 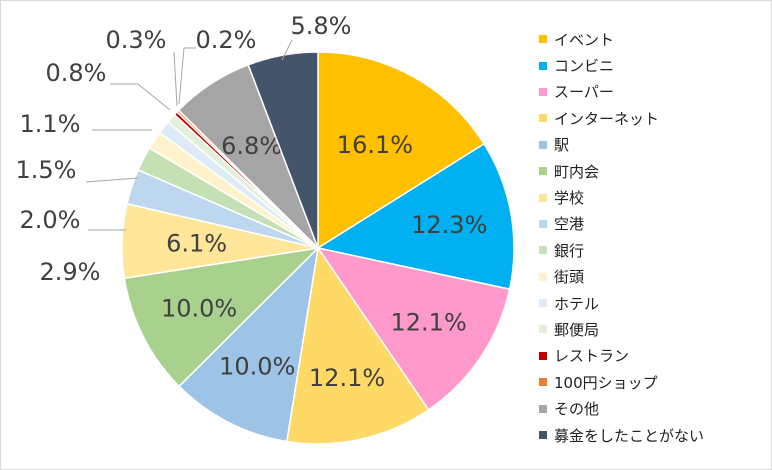 What do you see at coordinates (653, 356) in the screenshot?
I see `legend-item: レストラン` at bounding box center [653, 356].